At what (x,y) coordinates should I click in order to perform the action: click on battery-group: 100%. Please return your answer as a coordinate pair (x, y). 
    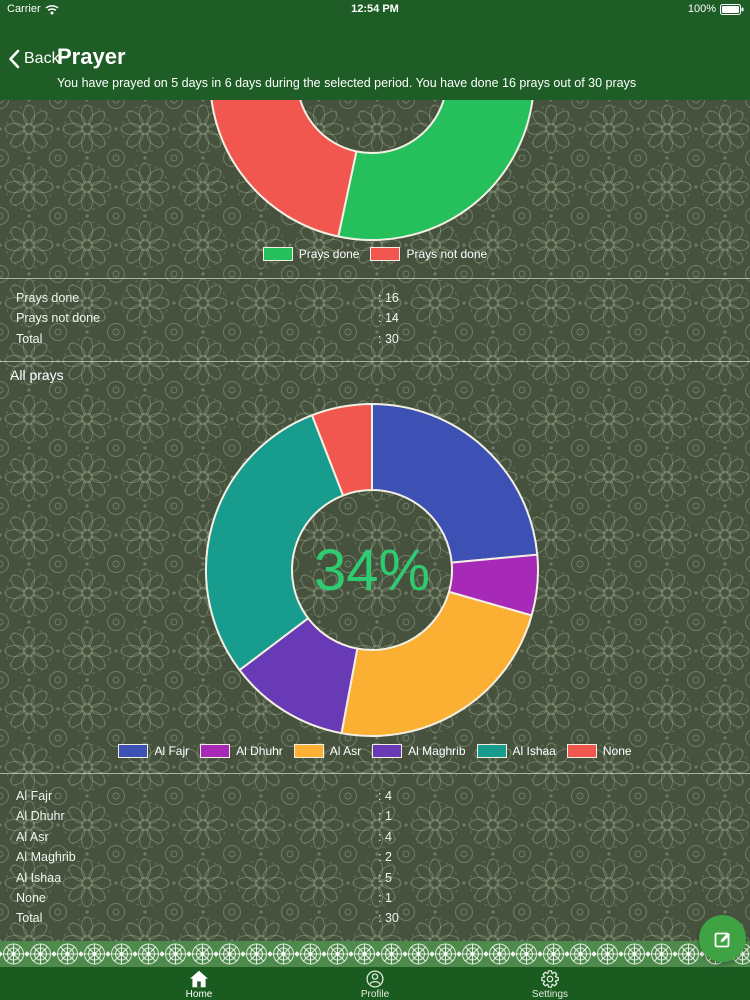
    Looking at the image, I should click on (716, 9).